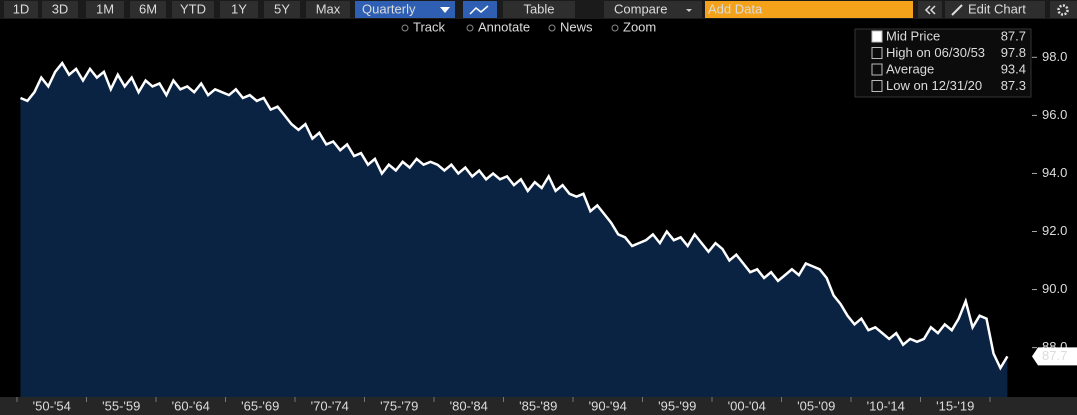 The height and width of the screenshot is (415, 1077). I want to click on tool-label: News, so click(576, 26).